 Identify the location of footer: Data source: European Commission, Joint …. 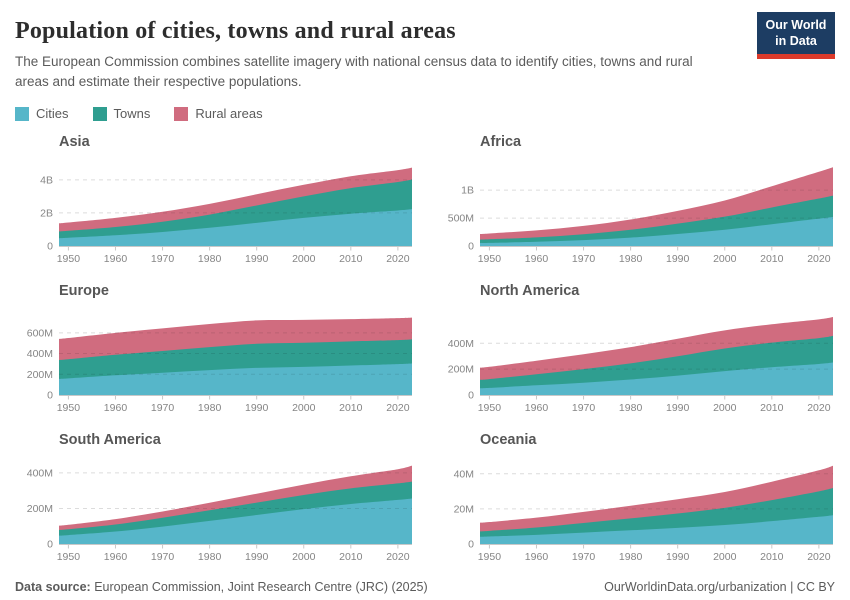
(425, 587).